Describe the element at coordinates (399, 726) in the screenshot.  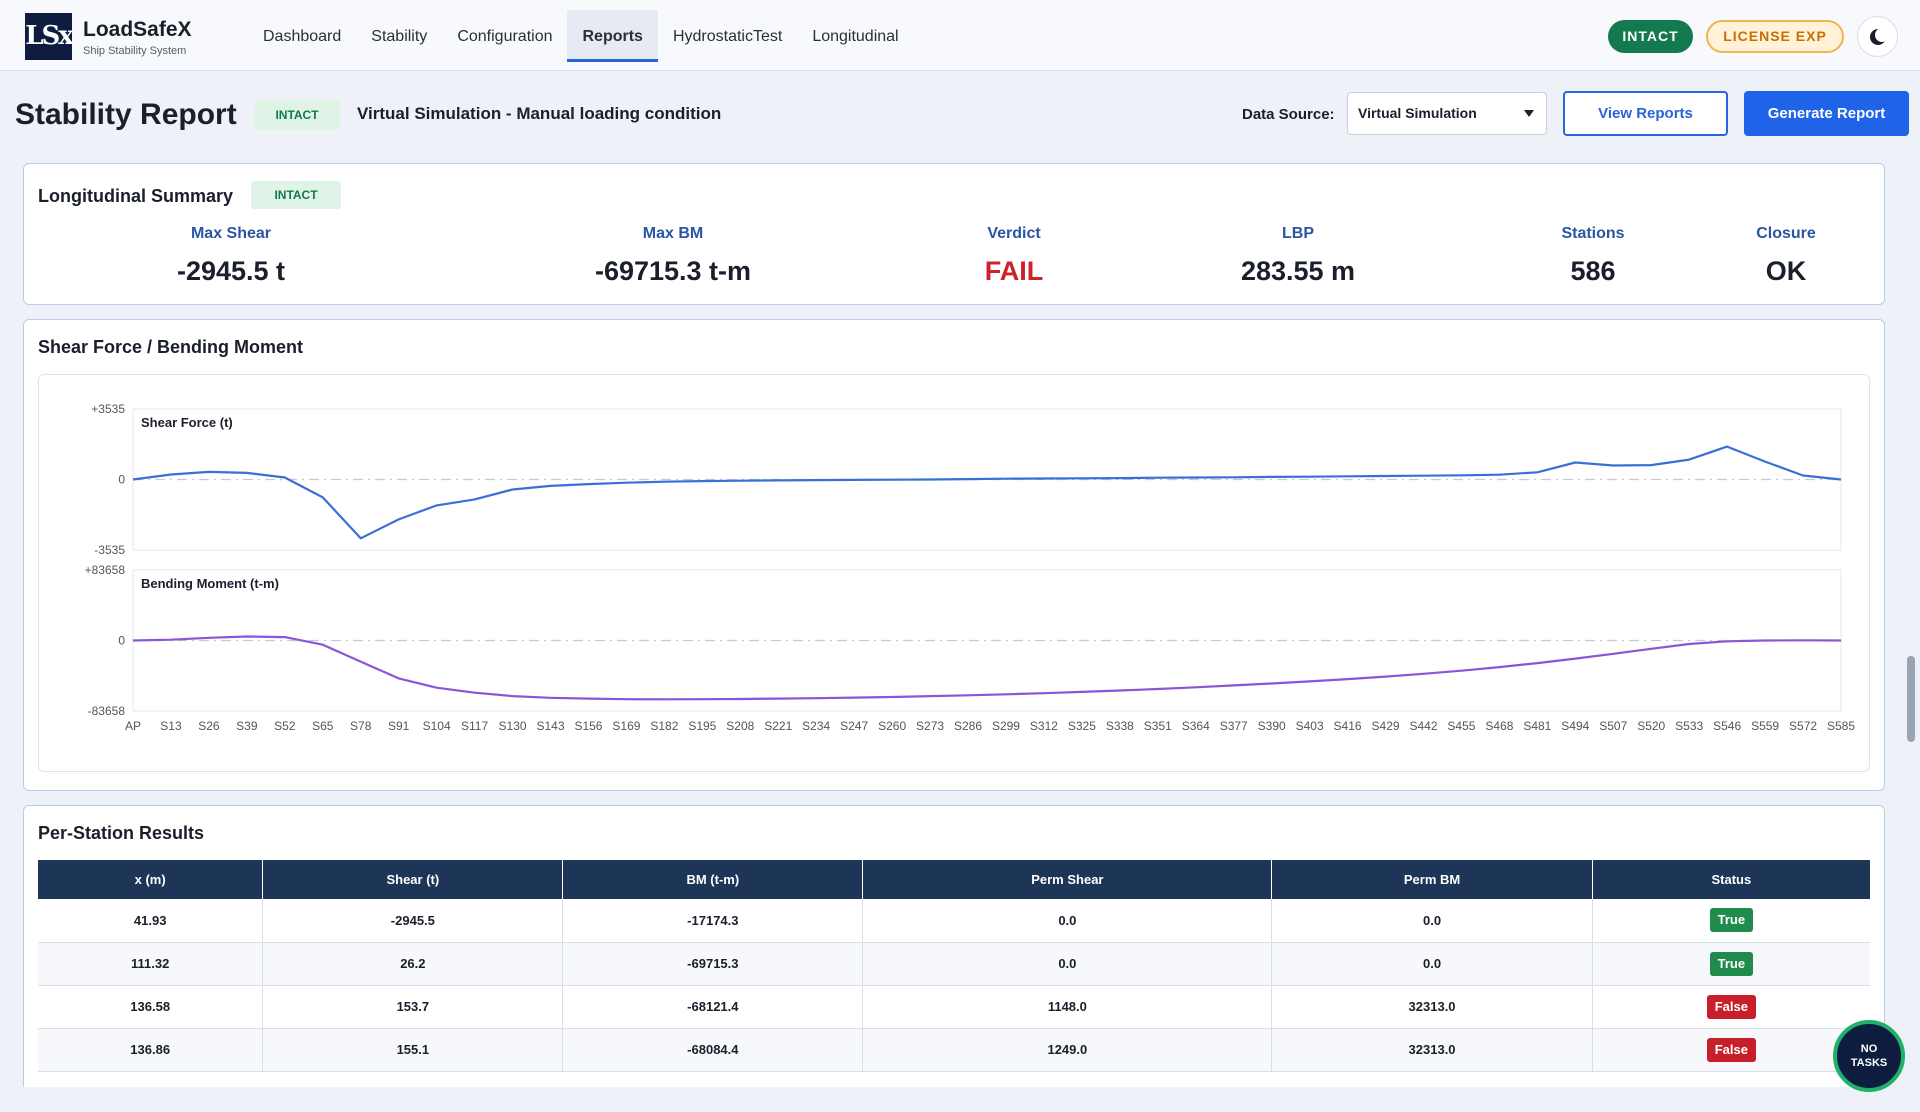
I see `x-tick-label: S91` at that location.